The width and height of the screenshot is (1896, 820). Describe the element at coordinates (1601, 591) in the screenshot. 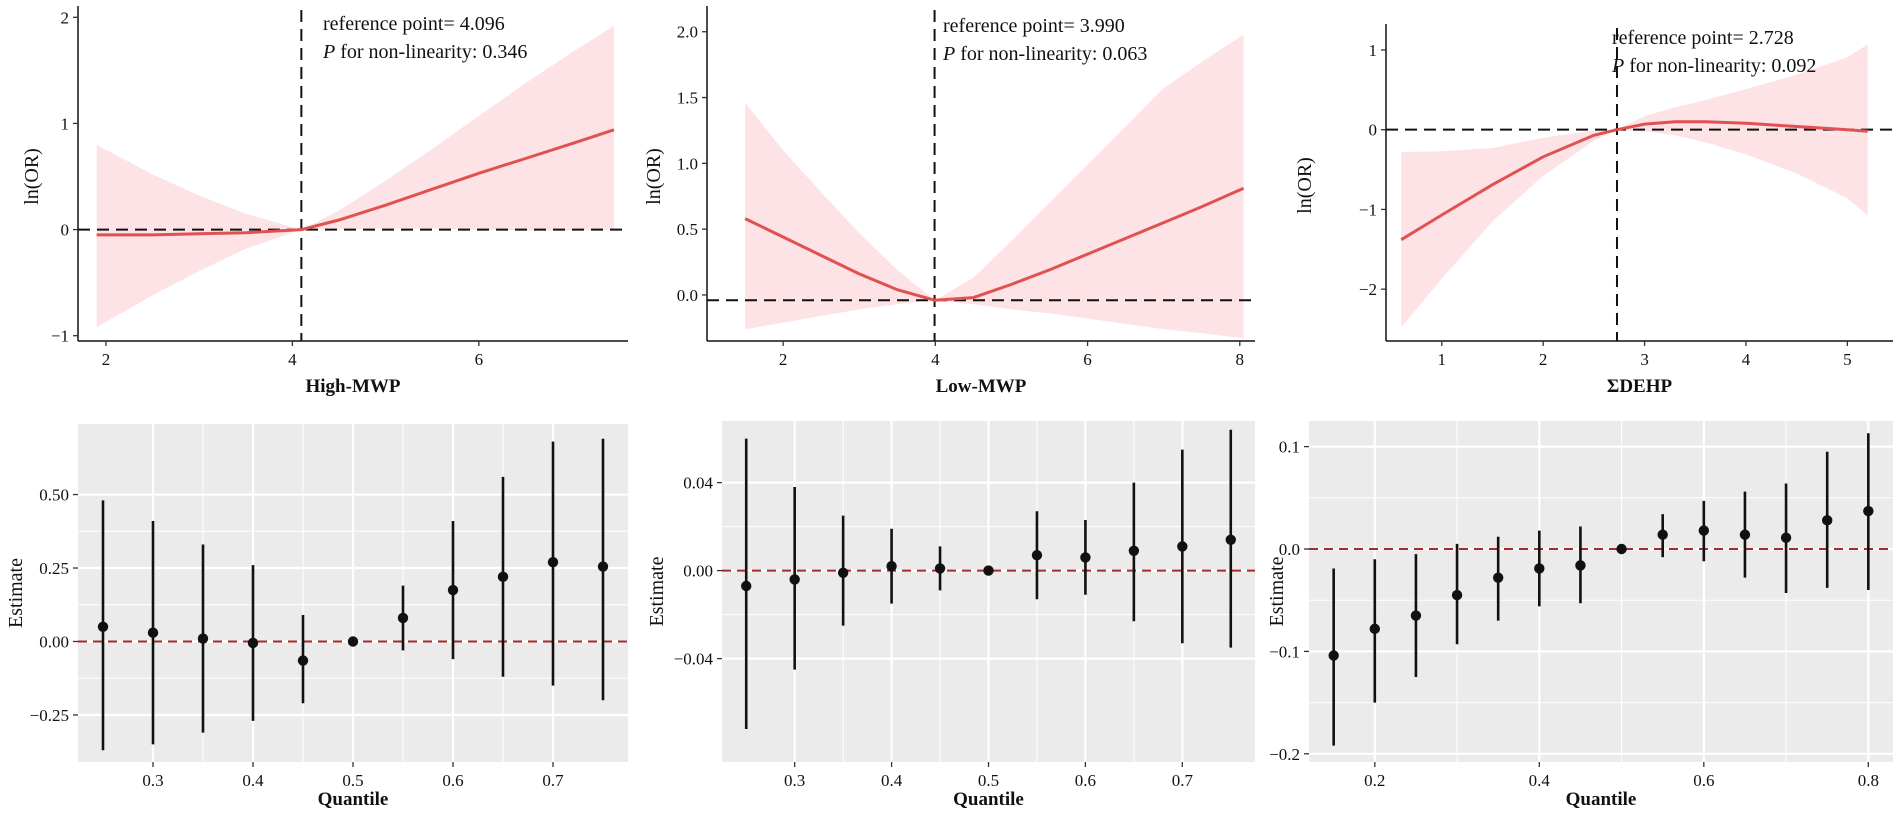

I see `panel-background` at that location.